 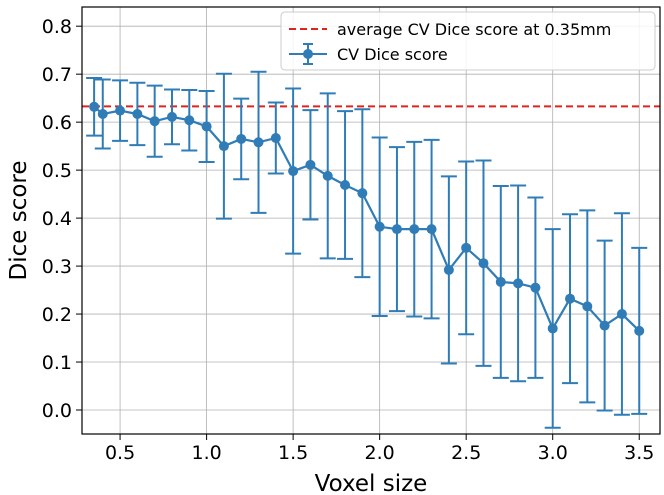 What do you see at coordinates (57, 75) in the screenshot?
I see `y-tick-label: 0.7` at bounding box center [57, 75].